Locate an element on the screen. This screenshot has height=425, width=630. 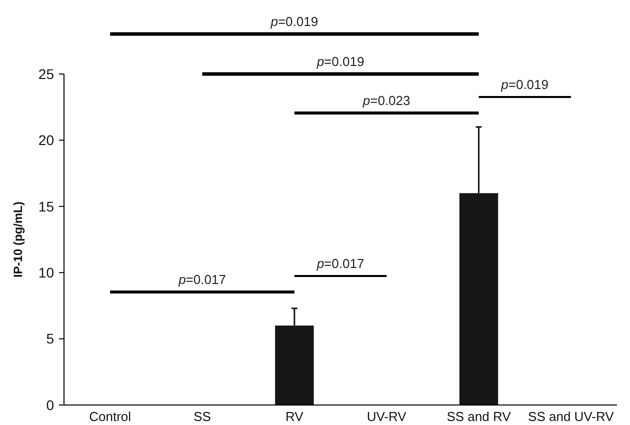
x-tick-label: SS and RV is located at coordinates (479, 416).